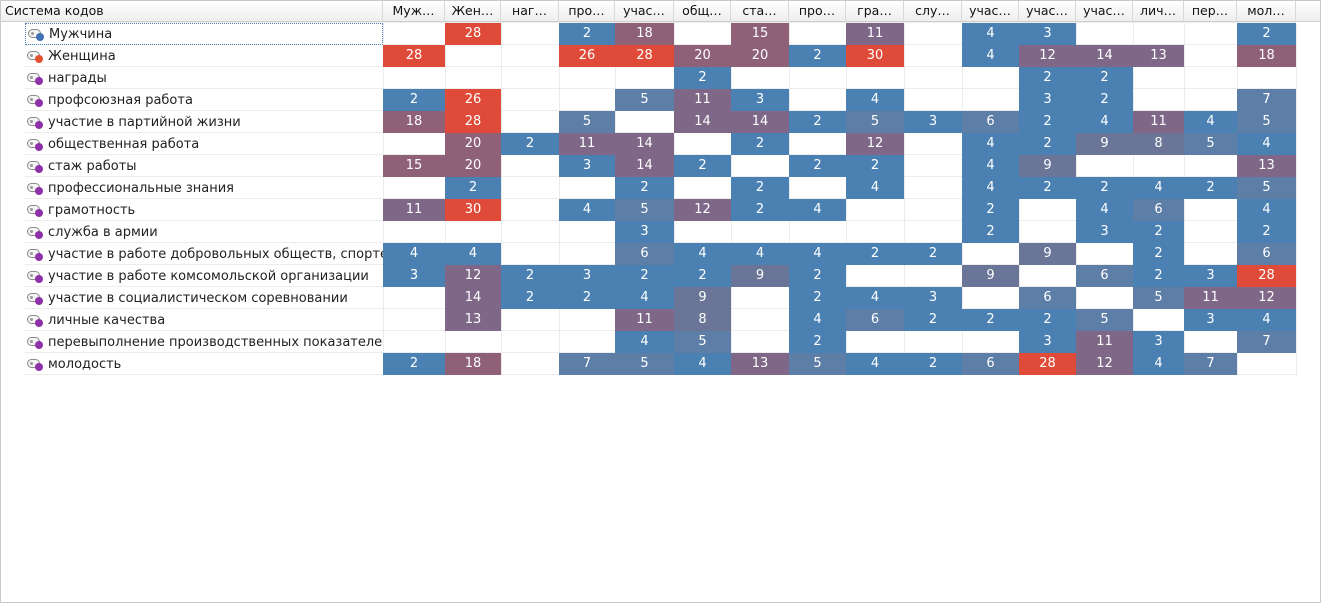  What do you see at coordinates (192, 11) in the screenshot?
I see `column-header-code-system: Система кодов` at bounding box center [192, 11].